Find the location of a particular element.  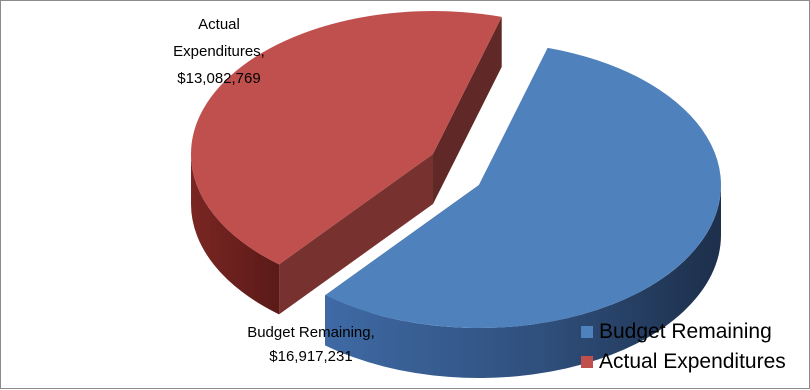

slice-side-actual-expenditures is located at coordinates (235, 234).